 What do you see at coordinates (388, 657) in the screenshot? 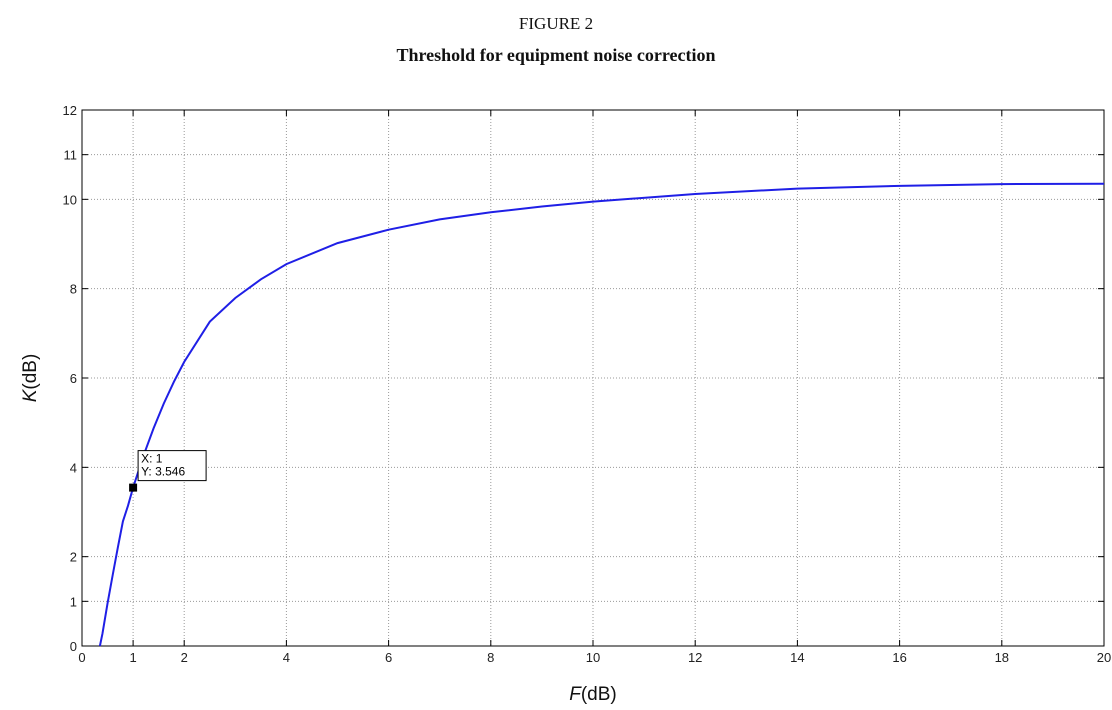
I see `x-tick-label: 6` at bounding box center [388, 657].